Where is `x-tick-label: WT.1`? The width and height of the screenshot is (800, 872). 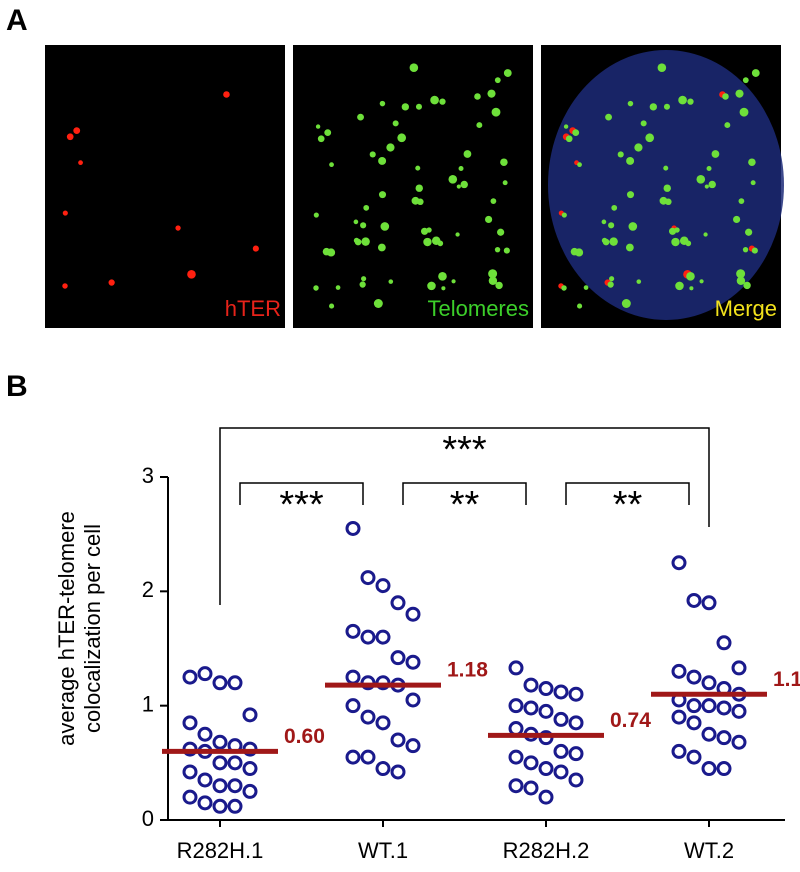 x-tick-label: WT.1 is located at coordinates (383, 850).